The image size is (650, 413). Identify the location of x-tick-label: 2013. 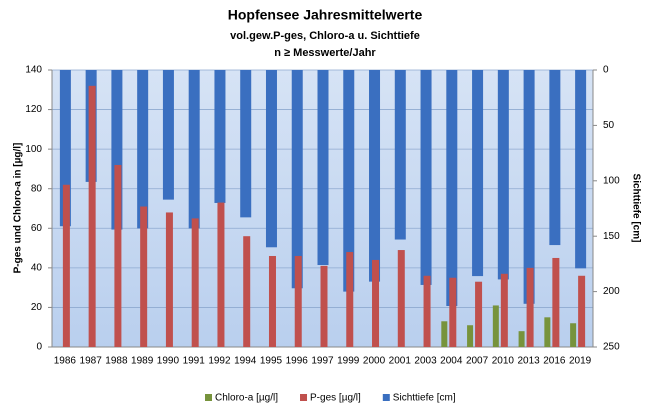
(528, 361).